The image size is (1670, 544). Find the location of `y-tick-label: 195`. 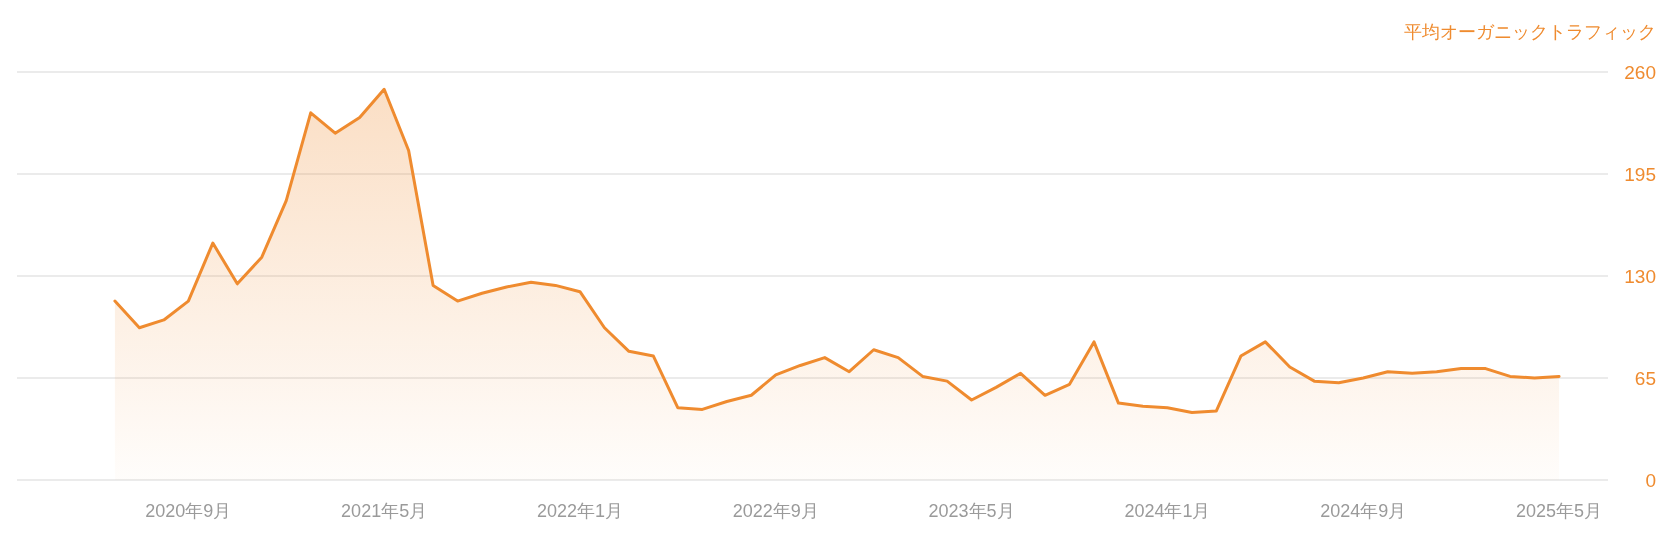

y-tick-label: 195 is located at coordinates (1640, 174).